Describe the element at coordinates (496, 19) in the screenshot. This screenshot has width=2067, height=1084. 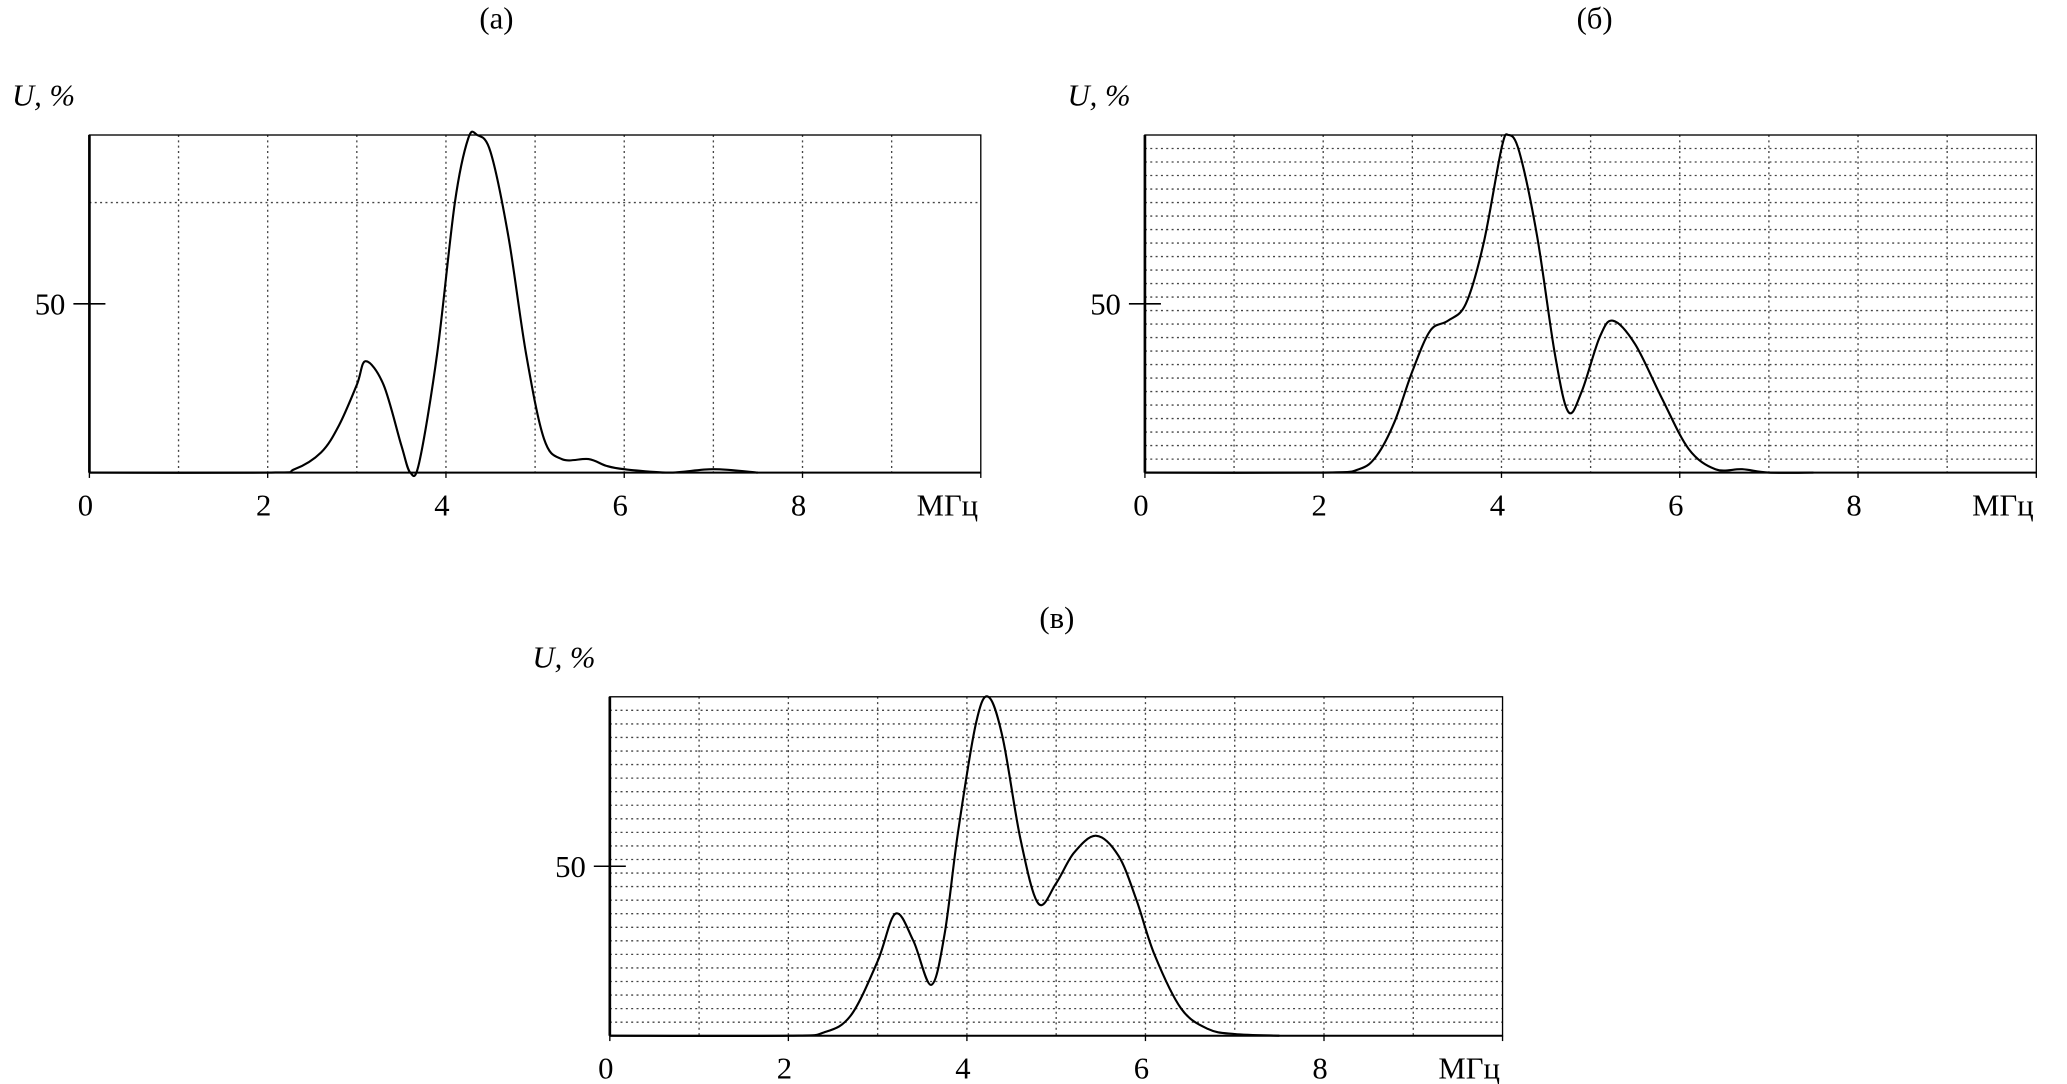
I see `panel-title: (а)` at that location.